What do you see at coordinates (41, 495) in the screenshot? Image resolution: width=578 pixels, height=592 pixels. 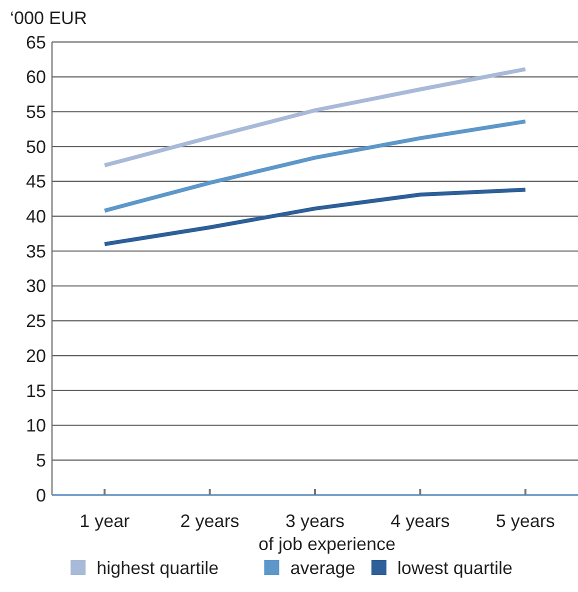 I see `y-tick-label: 0` at bounding box center [41, 495].